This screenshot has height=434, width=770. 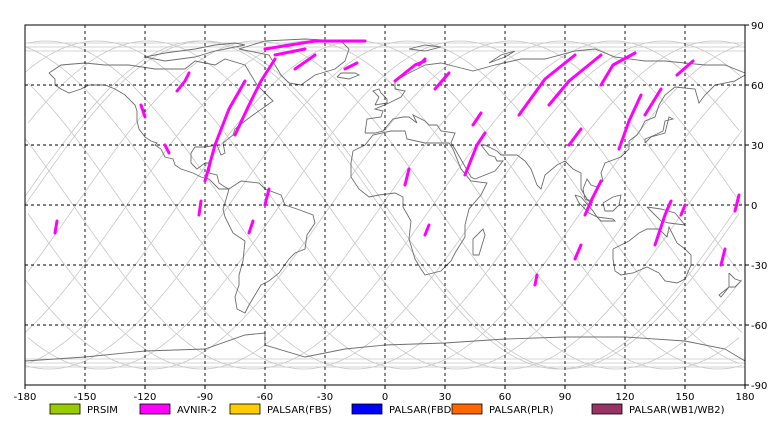 I want to click on x-tick-label: 60, so click(x=505, y=397).